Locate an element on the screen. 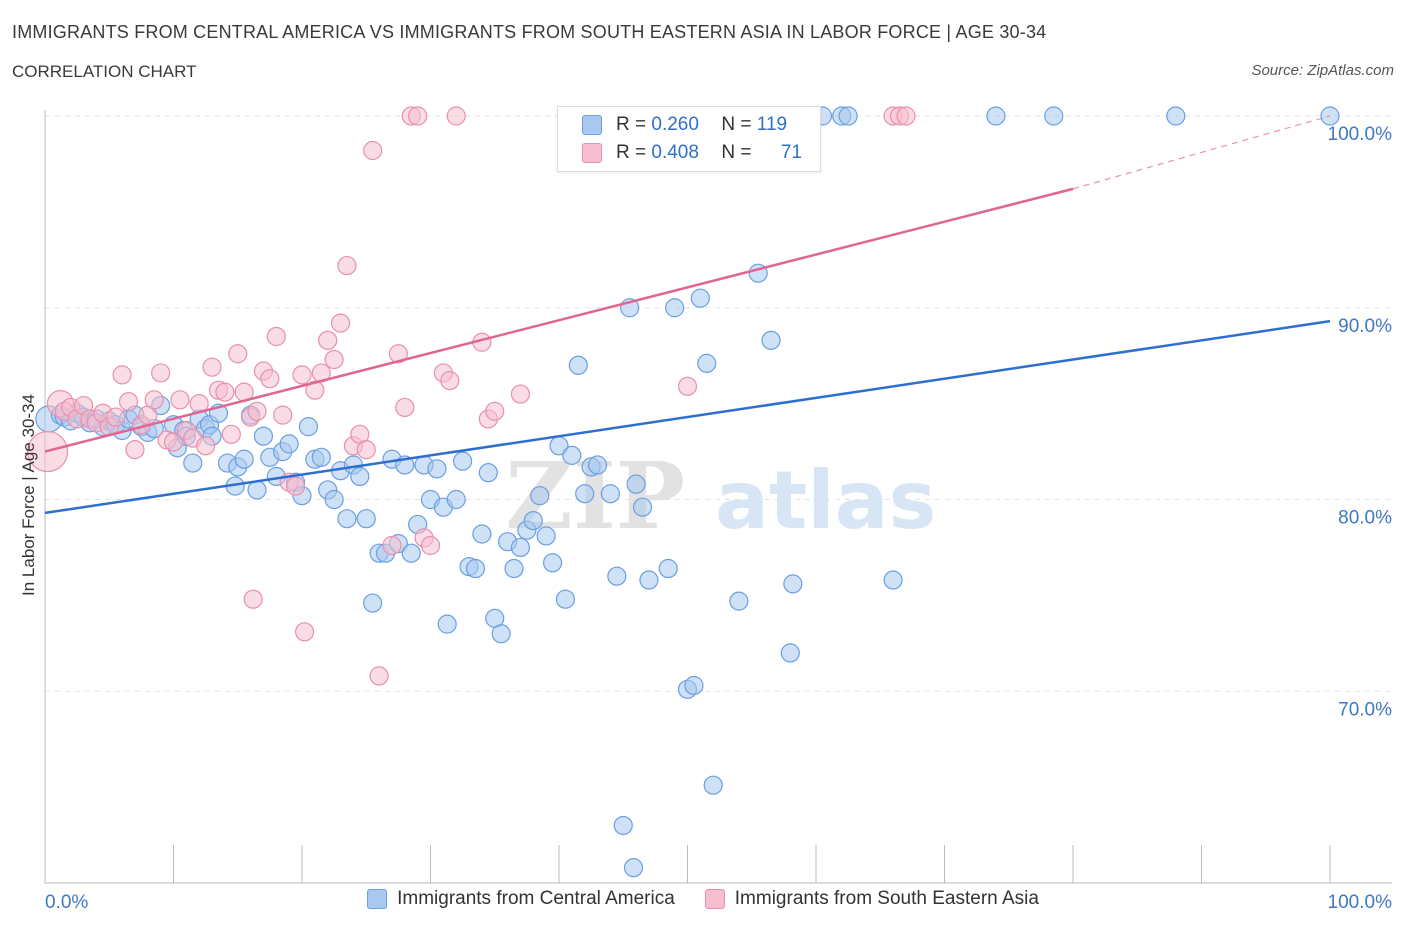 The width and height of the screenshot is (1406, 930). r-label: R = is located at coordinates (631, 124).